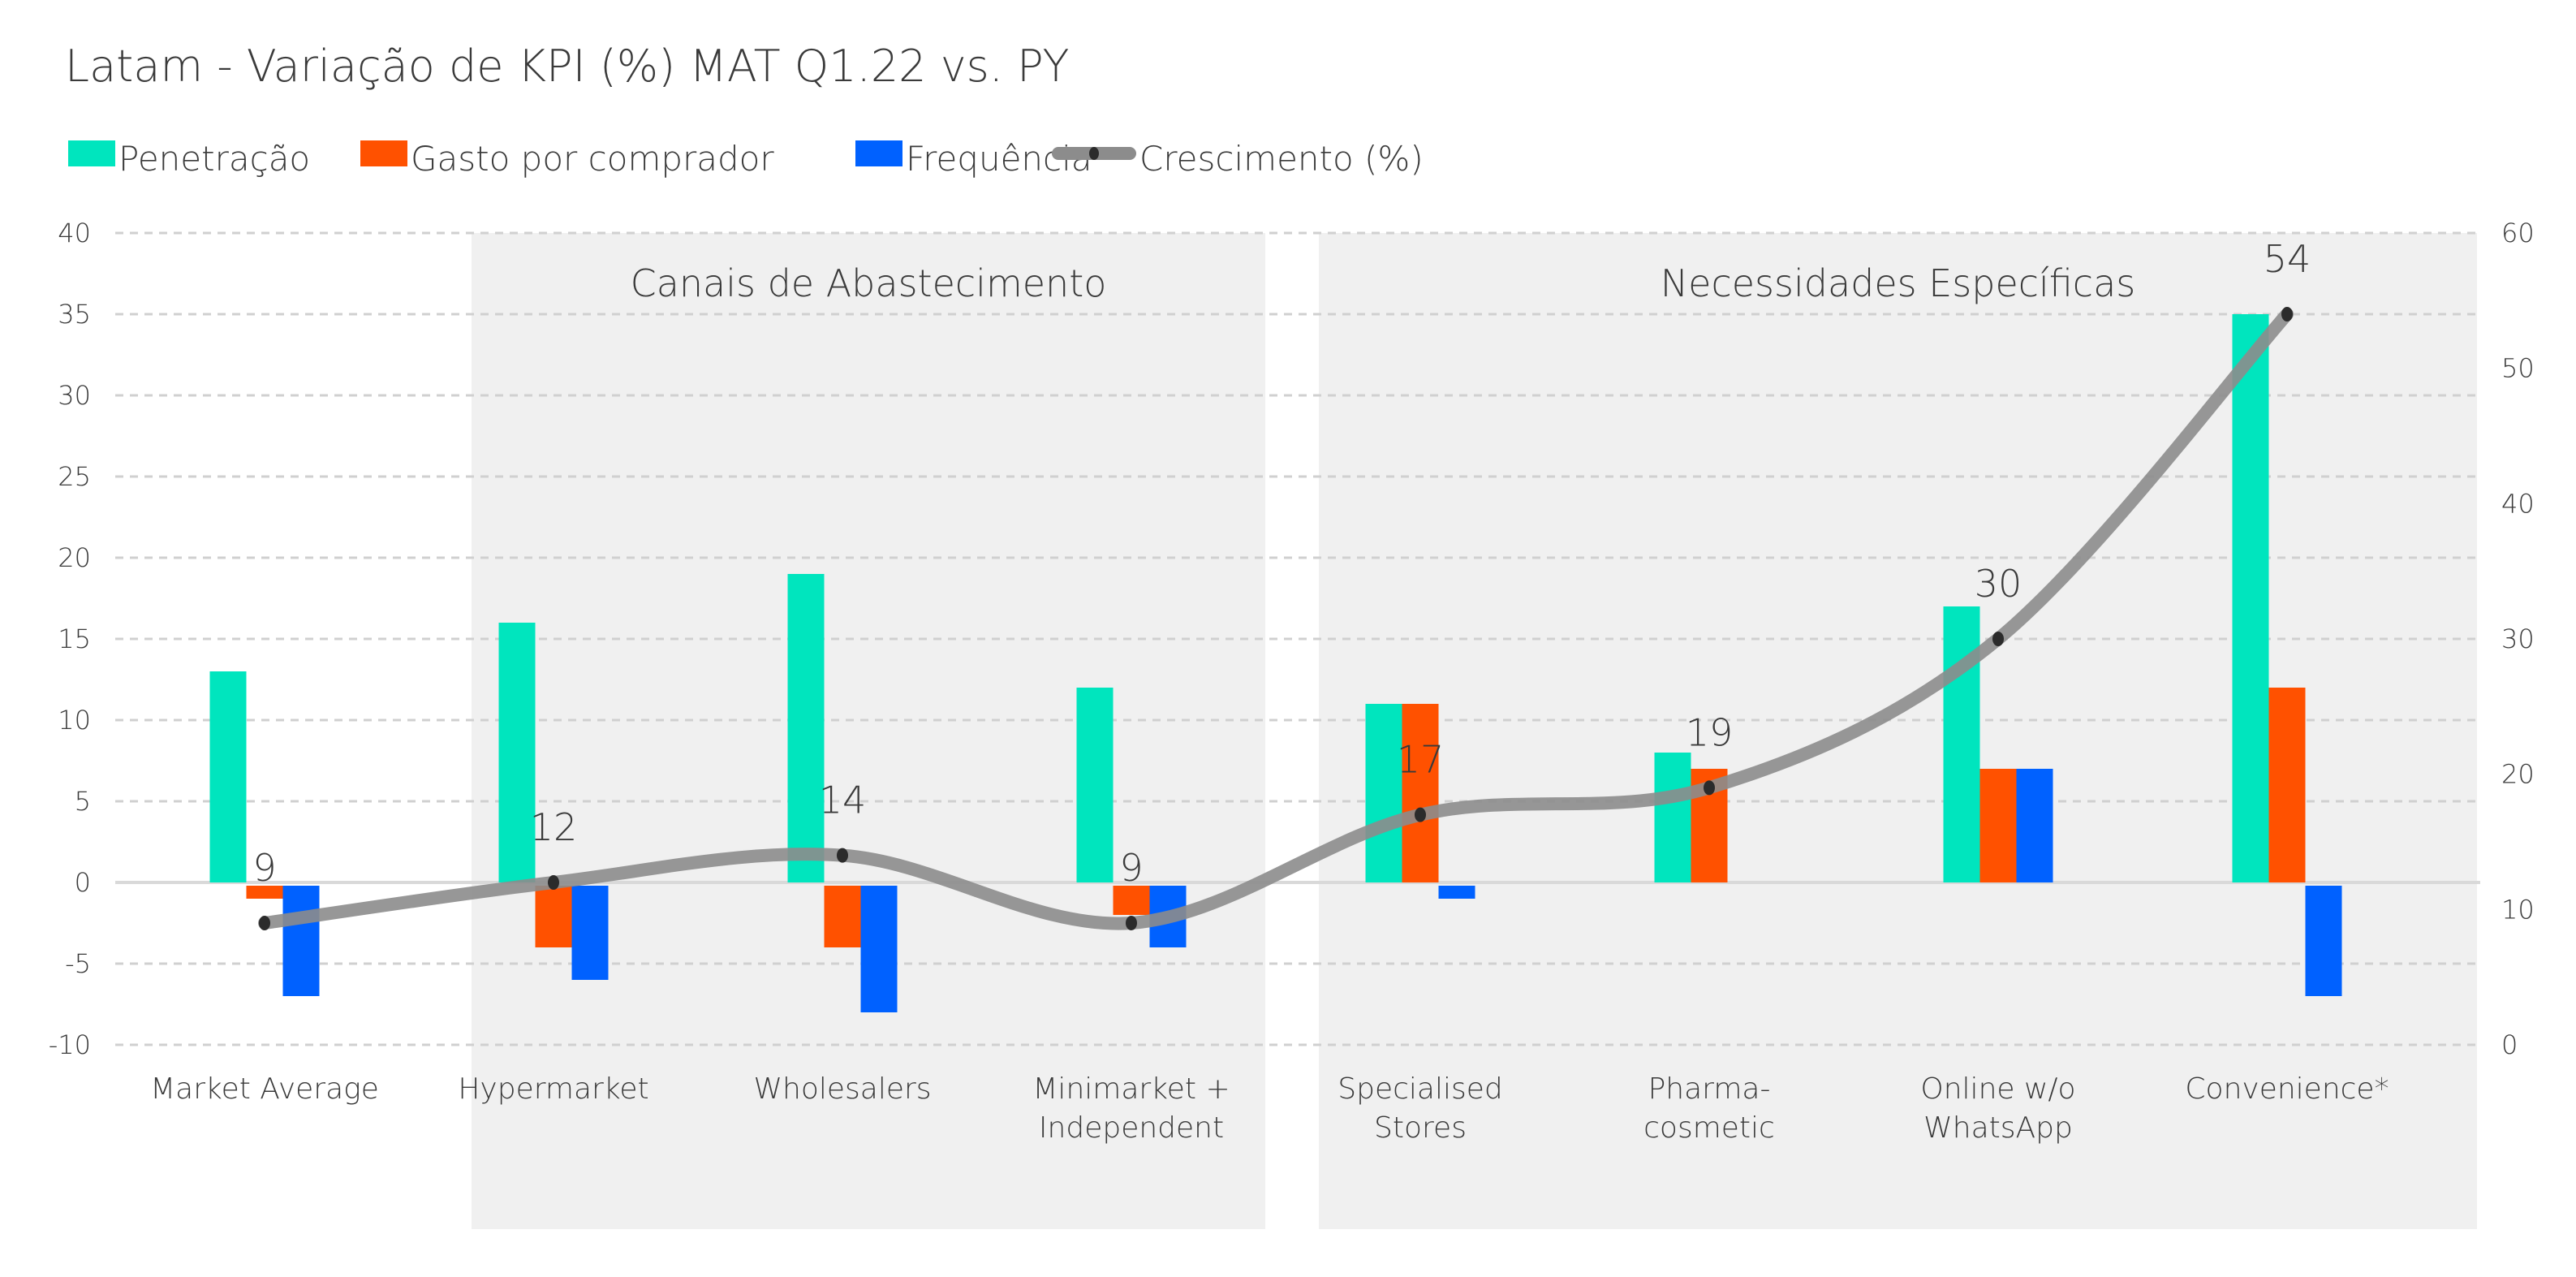 Image resolution: width=2576 pixels, height=1277 pixels. Describe the element at coordinates (75, 395) in the screenshot. I see `left-tick-label: 30` at that location.